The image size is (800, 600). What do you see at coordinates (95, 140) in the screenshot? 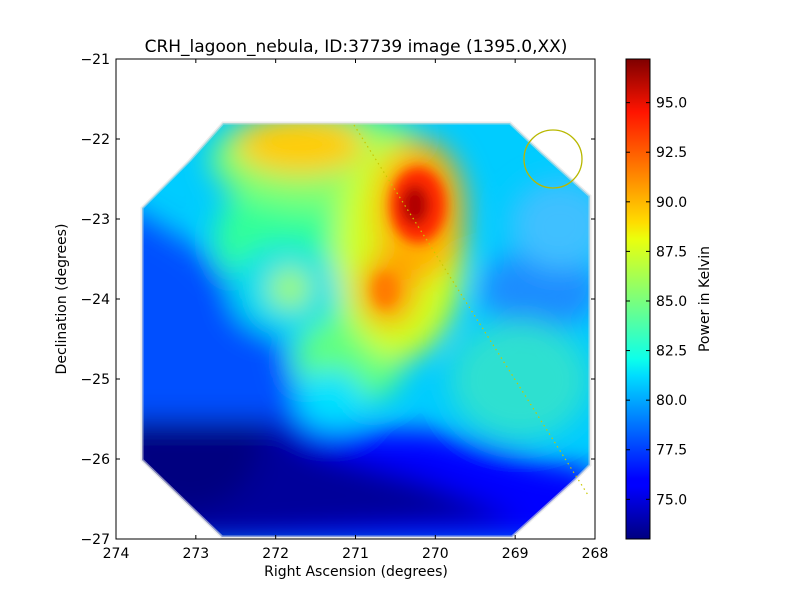
I see `y-tick-label: −22` at bounding box center [95, 140].